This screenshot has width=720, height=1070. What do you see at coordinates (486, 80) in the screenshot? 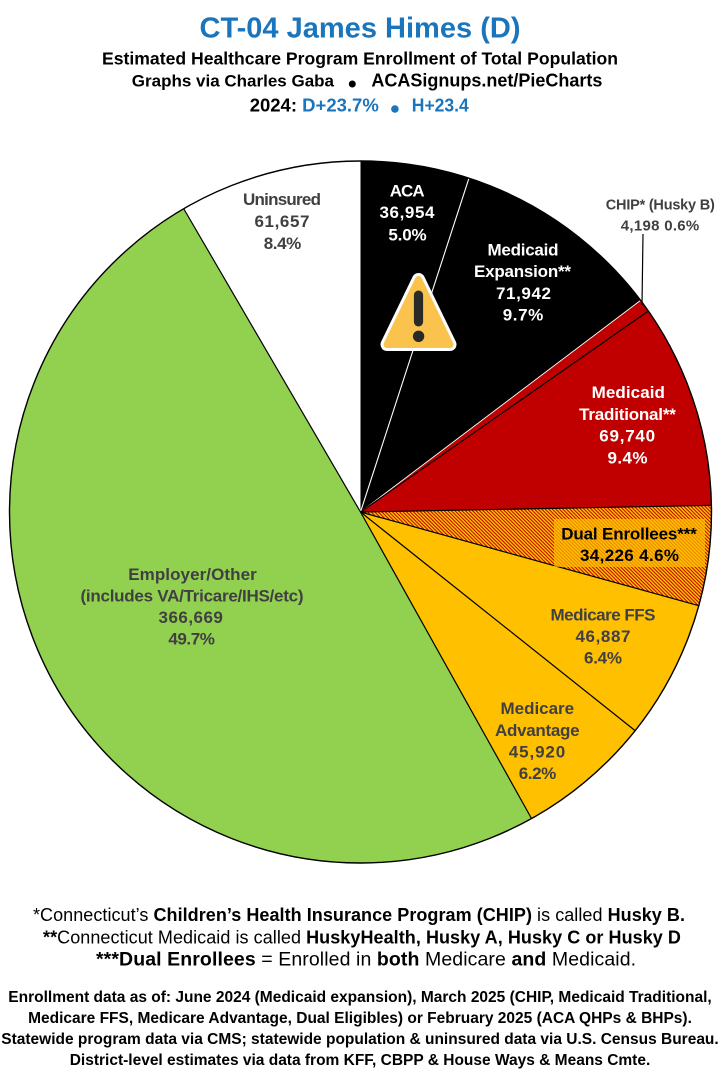
I see `svg-text: ACASignups.net/PieCharts` at bounding box center [486, 80].